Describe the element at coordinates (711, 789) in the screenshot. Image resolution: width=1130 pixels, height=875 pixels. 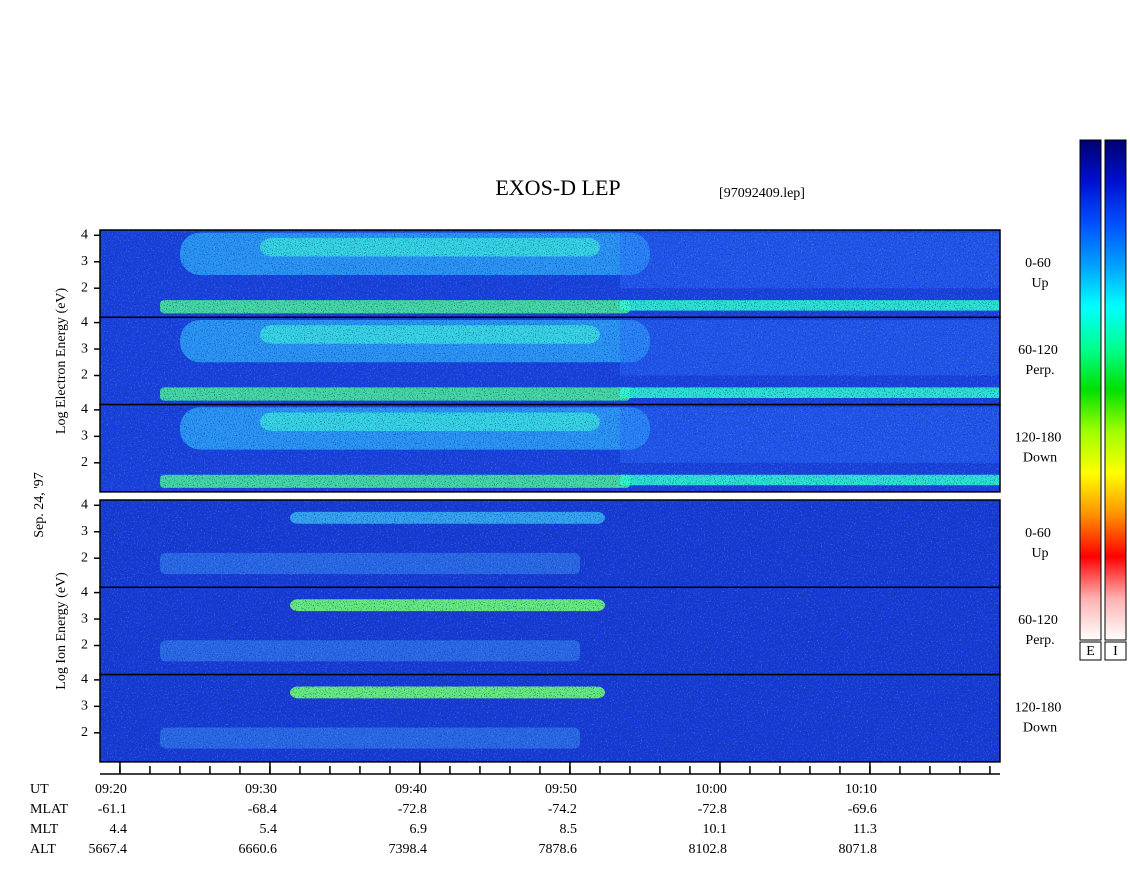
I see `x-tick-label: 10:00` at that location.